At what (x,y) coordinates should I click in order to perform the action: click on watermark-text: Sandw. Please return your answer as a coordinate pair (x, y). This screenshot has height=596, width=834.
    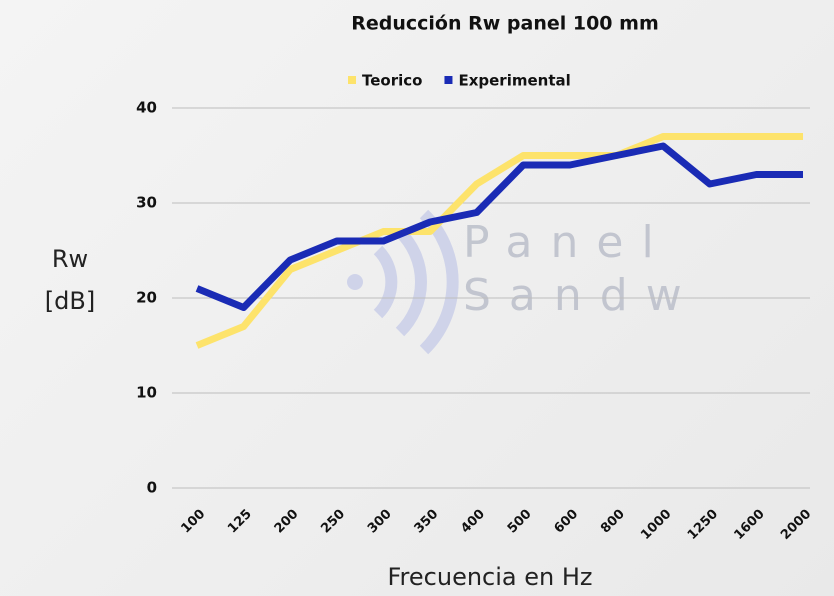
    Looking at the image, I should click on (581, 295).